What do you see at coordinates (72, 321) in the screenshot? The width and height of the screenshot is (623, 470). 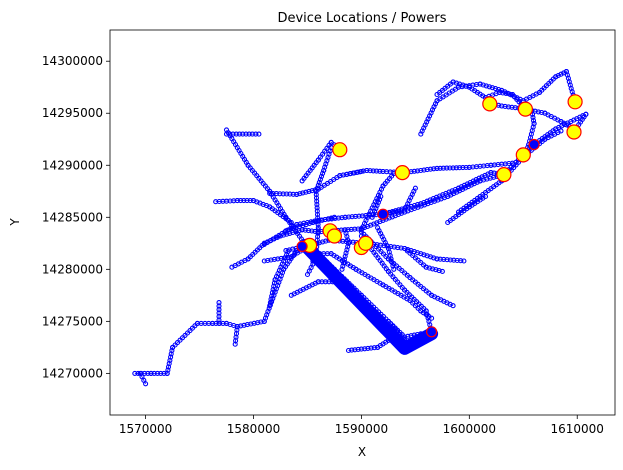 I see `y-tick-label: 14275000` at bounding box center [72, 321].